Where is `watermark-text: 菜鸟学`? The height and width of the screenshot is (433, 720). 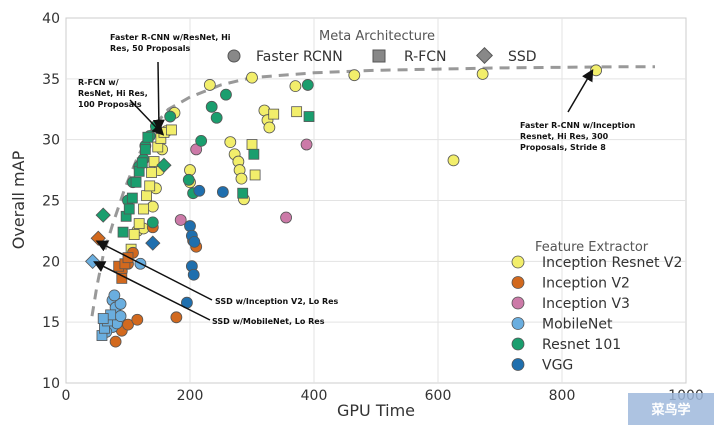
watermark-text: 菜鸟学 is located at coordinates (670, 410).